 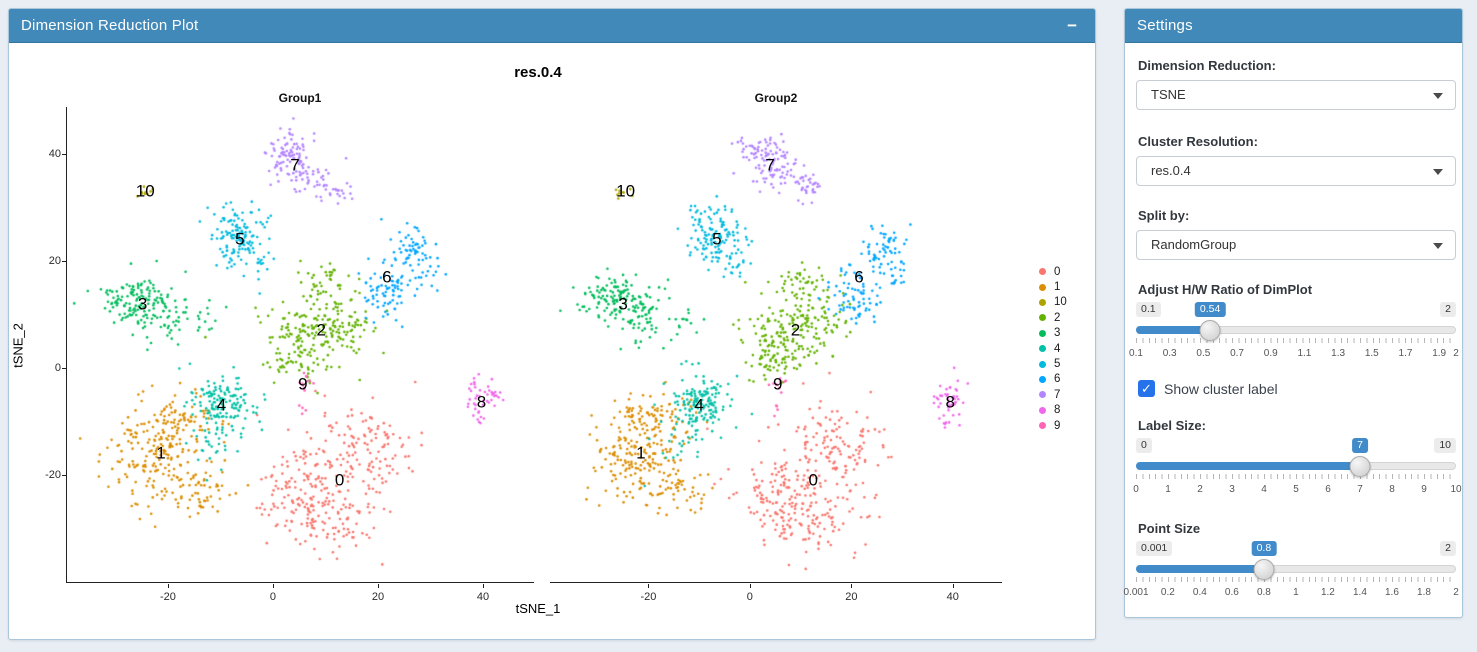 I want to click on slider-tick-label: 0, so click(x=1136, y=489).